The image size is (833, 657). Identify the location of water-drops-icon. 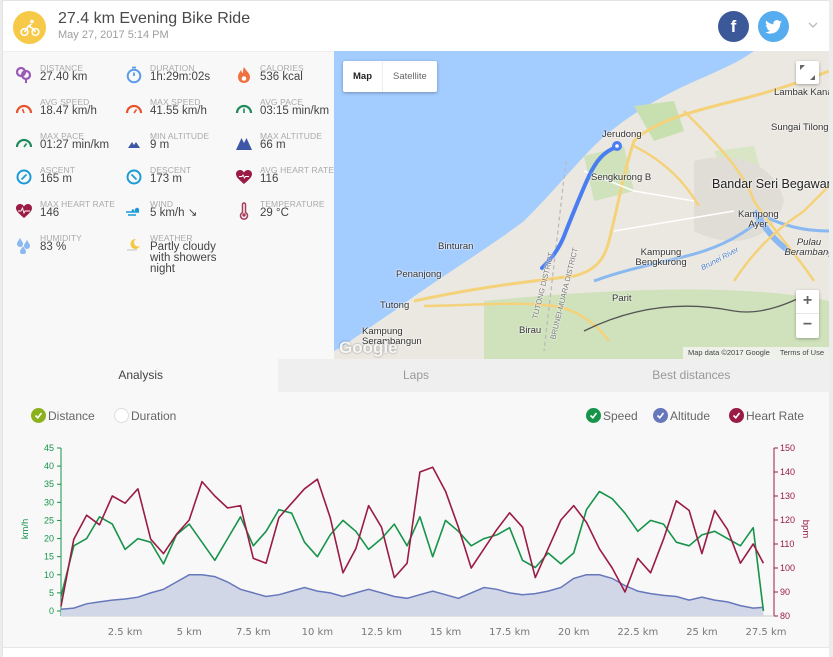
(23, 246).